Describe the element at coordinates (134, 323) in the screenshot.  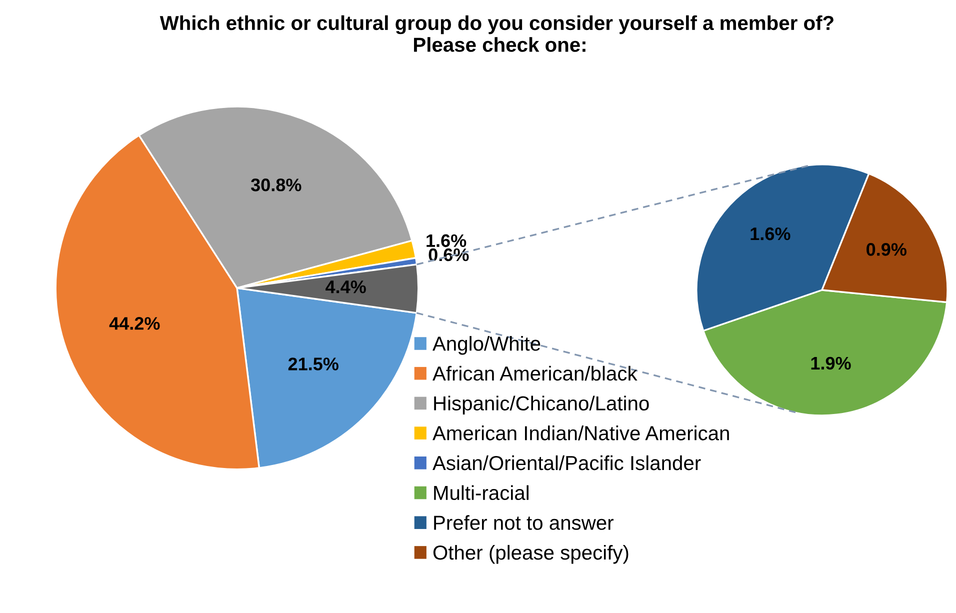
I see `data-label: 44.2%` at that location.